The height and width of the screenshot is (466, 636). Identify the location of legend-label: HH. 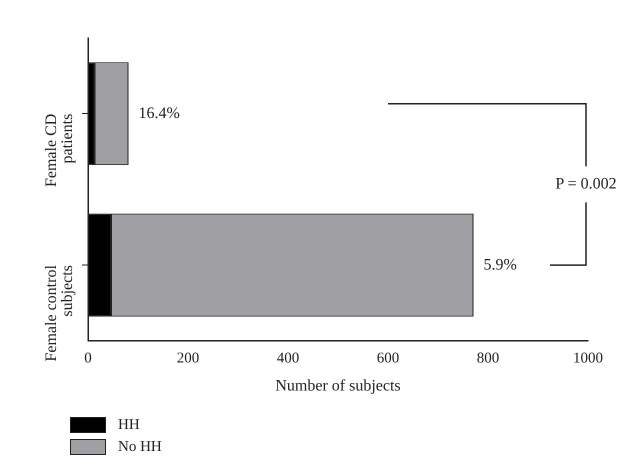
(129, 425).